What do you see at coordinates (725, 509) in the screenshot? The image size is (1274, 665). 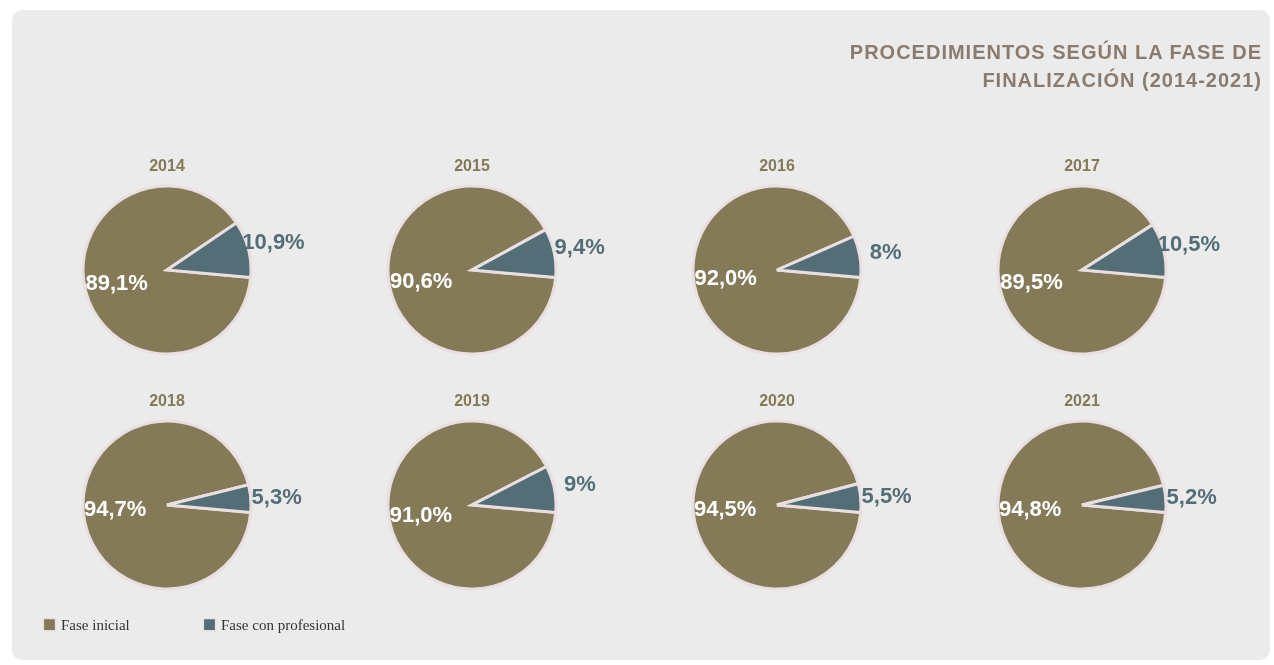 I see `data-label: 94,5%` at bounding box center [725, 509].